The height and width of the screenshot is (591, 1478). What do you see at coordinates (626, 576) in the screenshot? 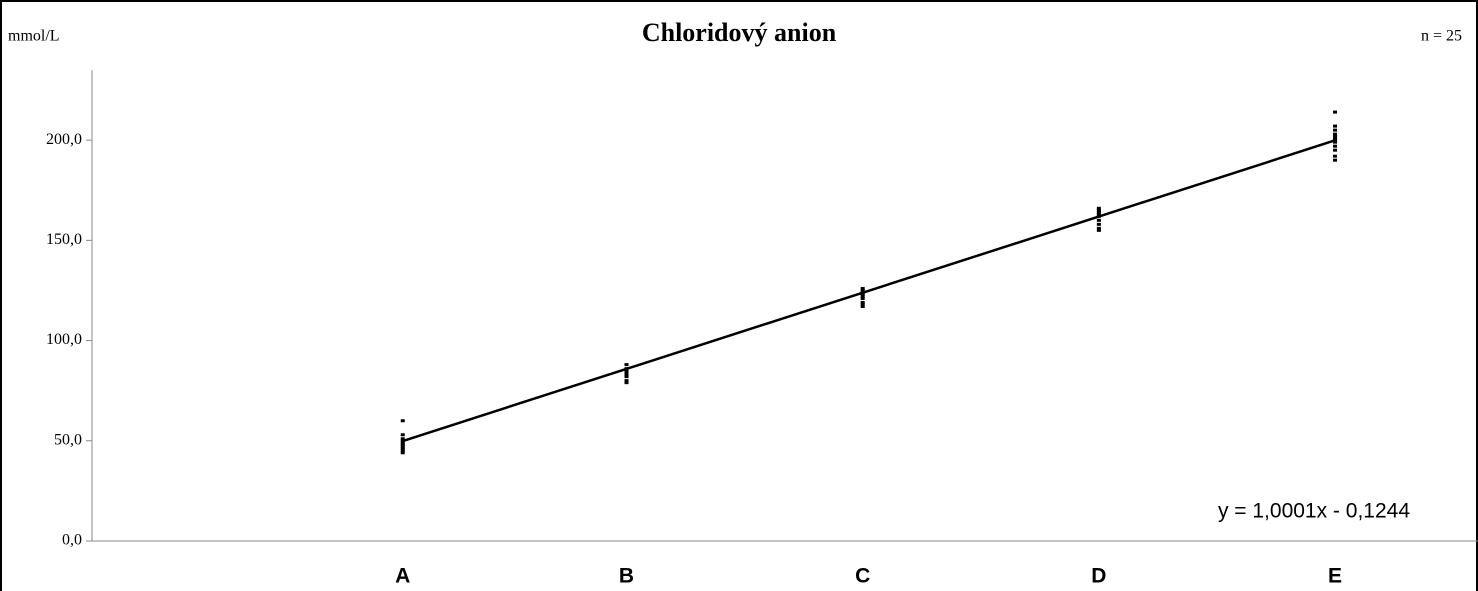
I see `x-tick-label: B` at bounding box center [626, 576].